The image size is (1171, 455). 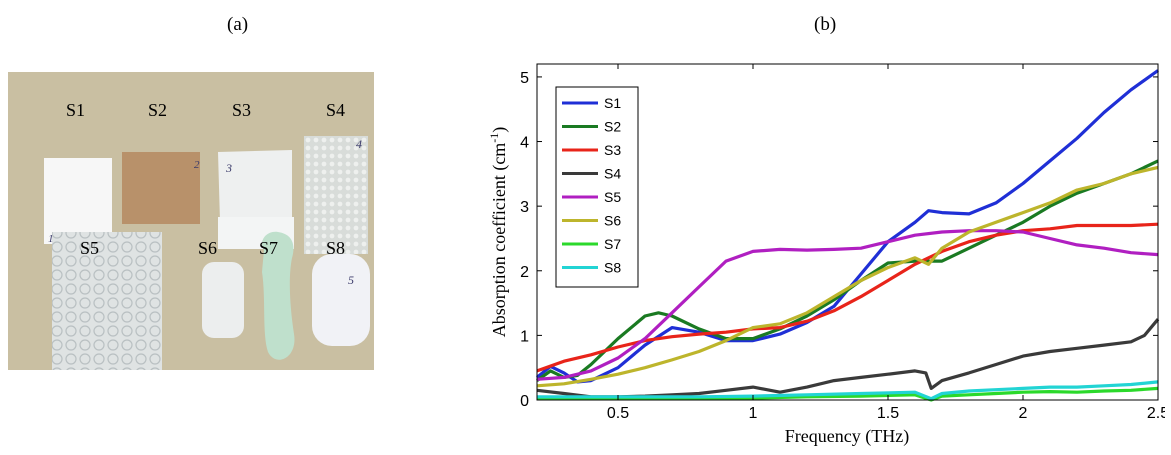 What do you see at coordinates (238, 24) in the screenshot?
I see `panel-label-a: (a)` at bounding box center [238, 24].